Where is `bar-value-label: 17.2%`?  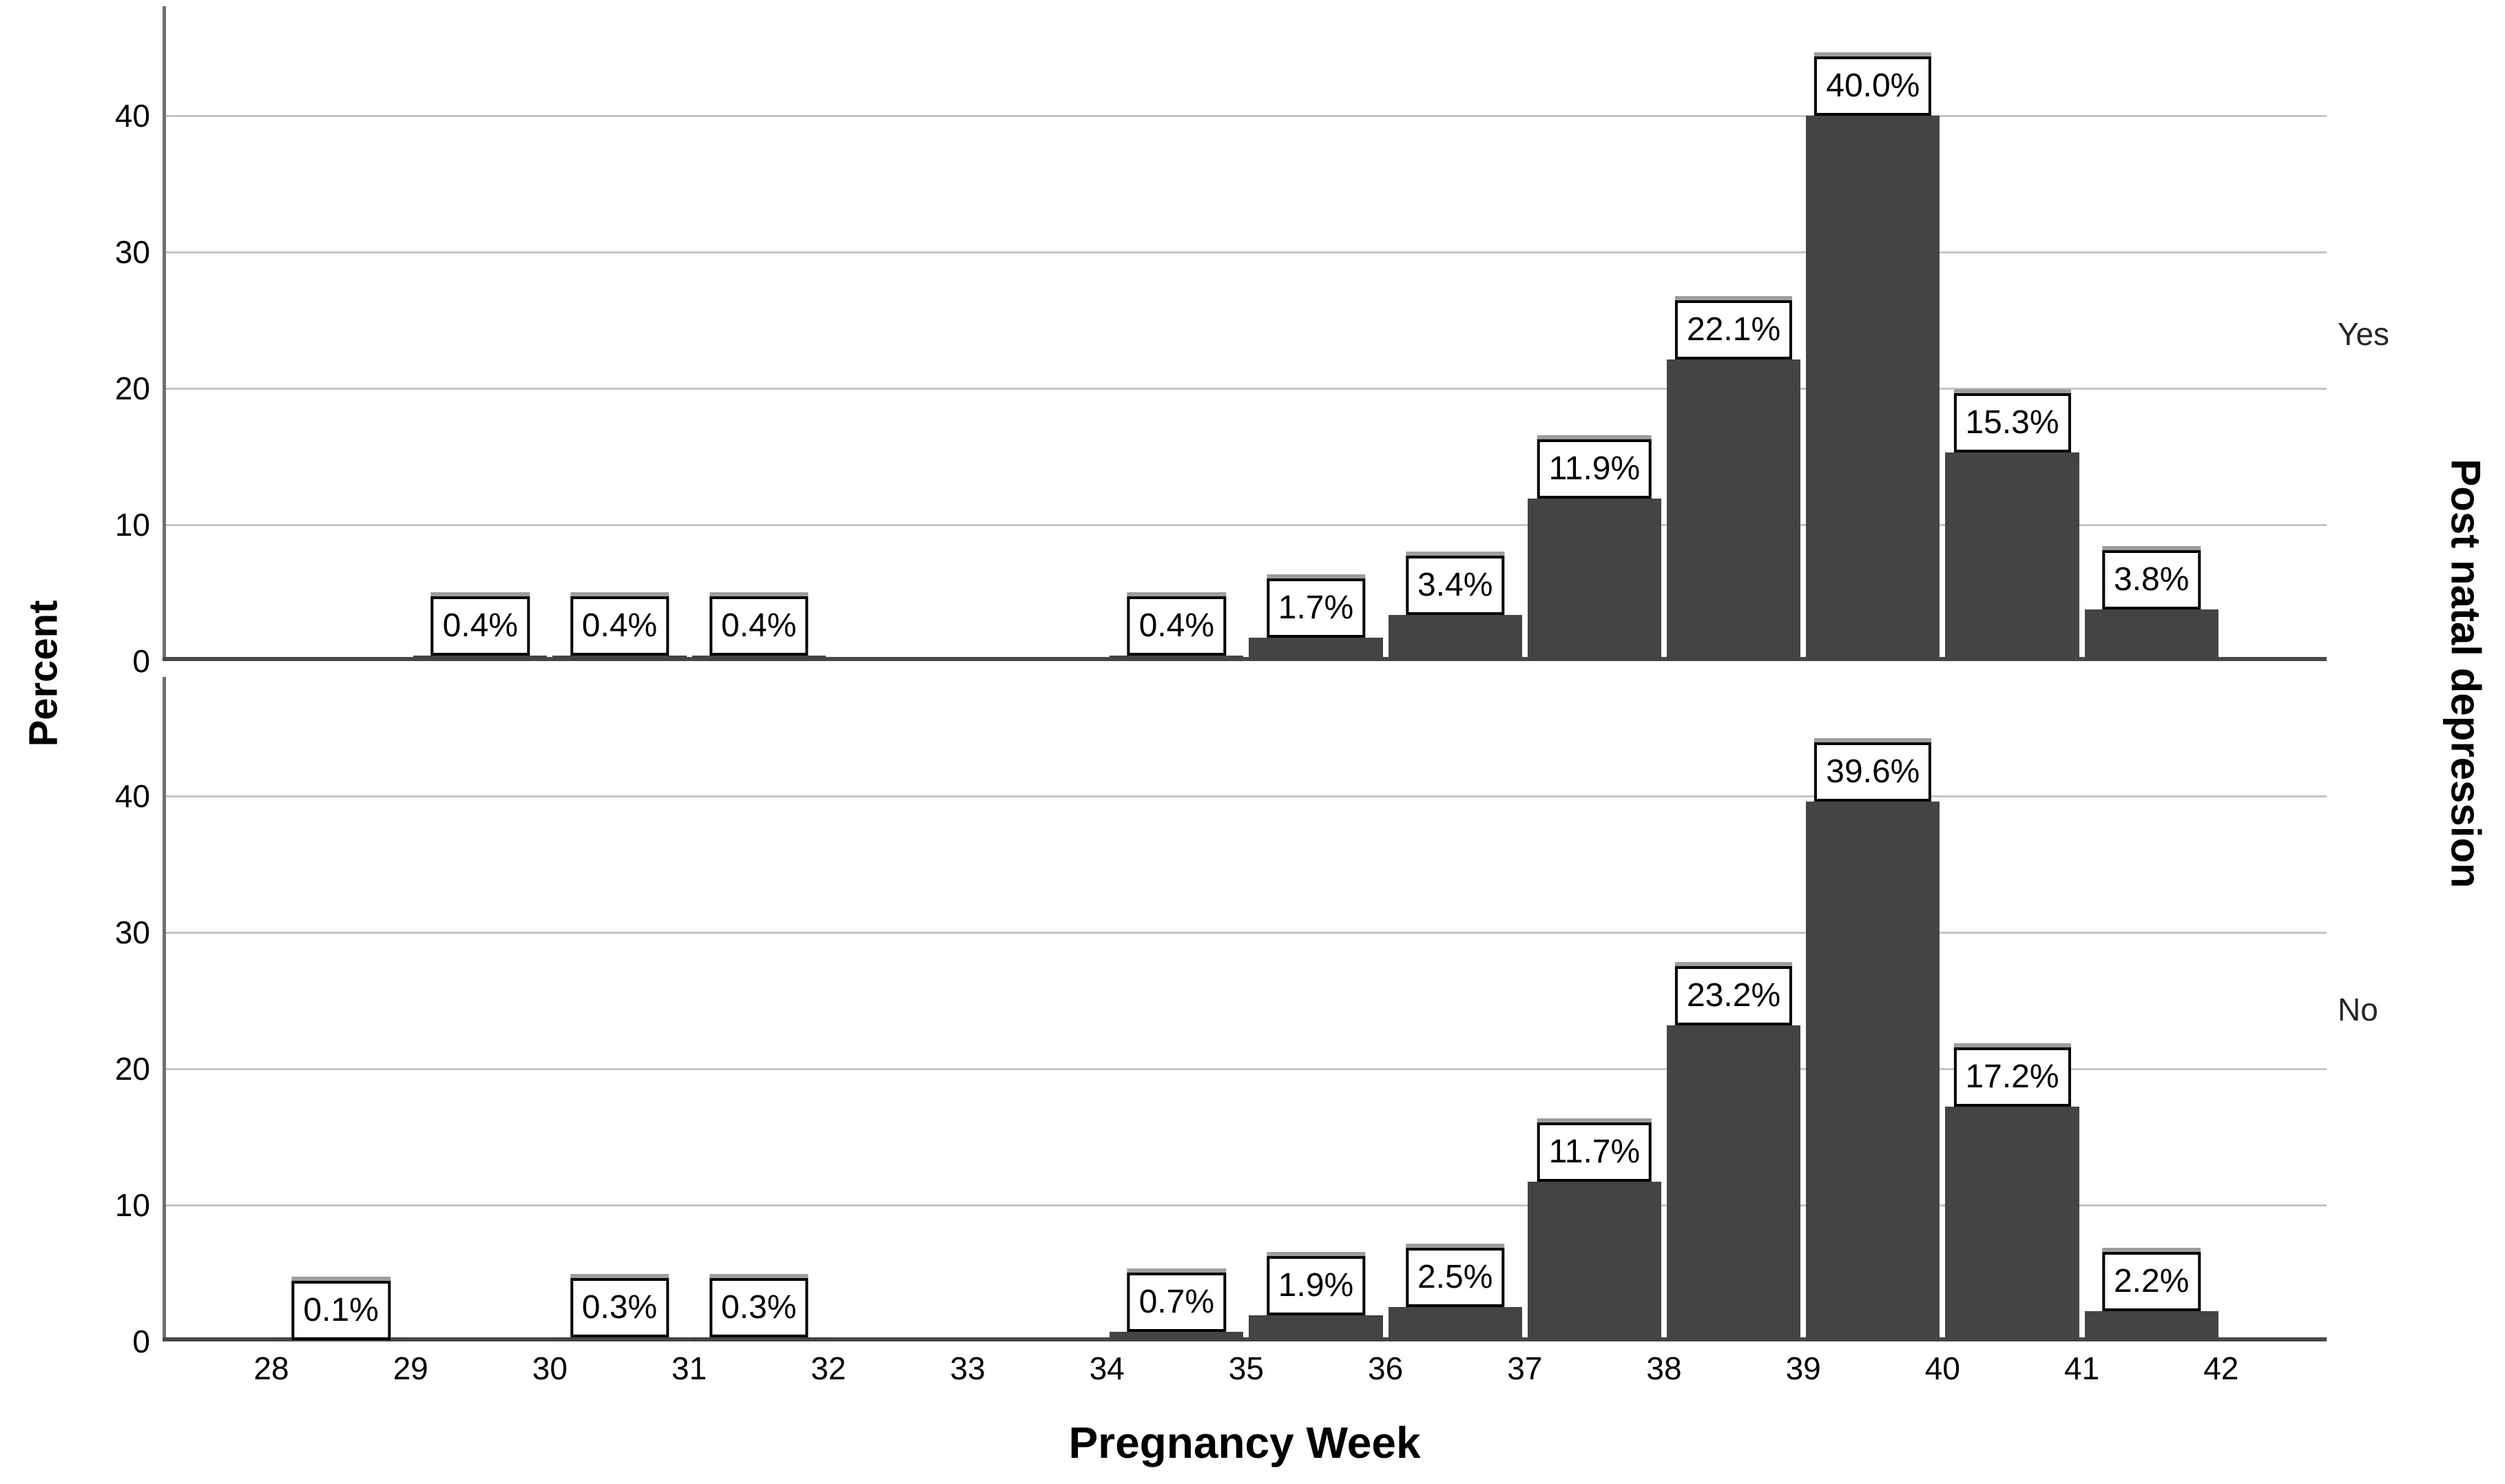
bar-value-label: 17.2% is located at coordinates (2012, 1077).